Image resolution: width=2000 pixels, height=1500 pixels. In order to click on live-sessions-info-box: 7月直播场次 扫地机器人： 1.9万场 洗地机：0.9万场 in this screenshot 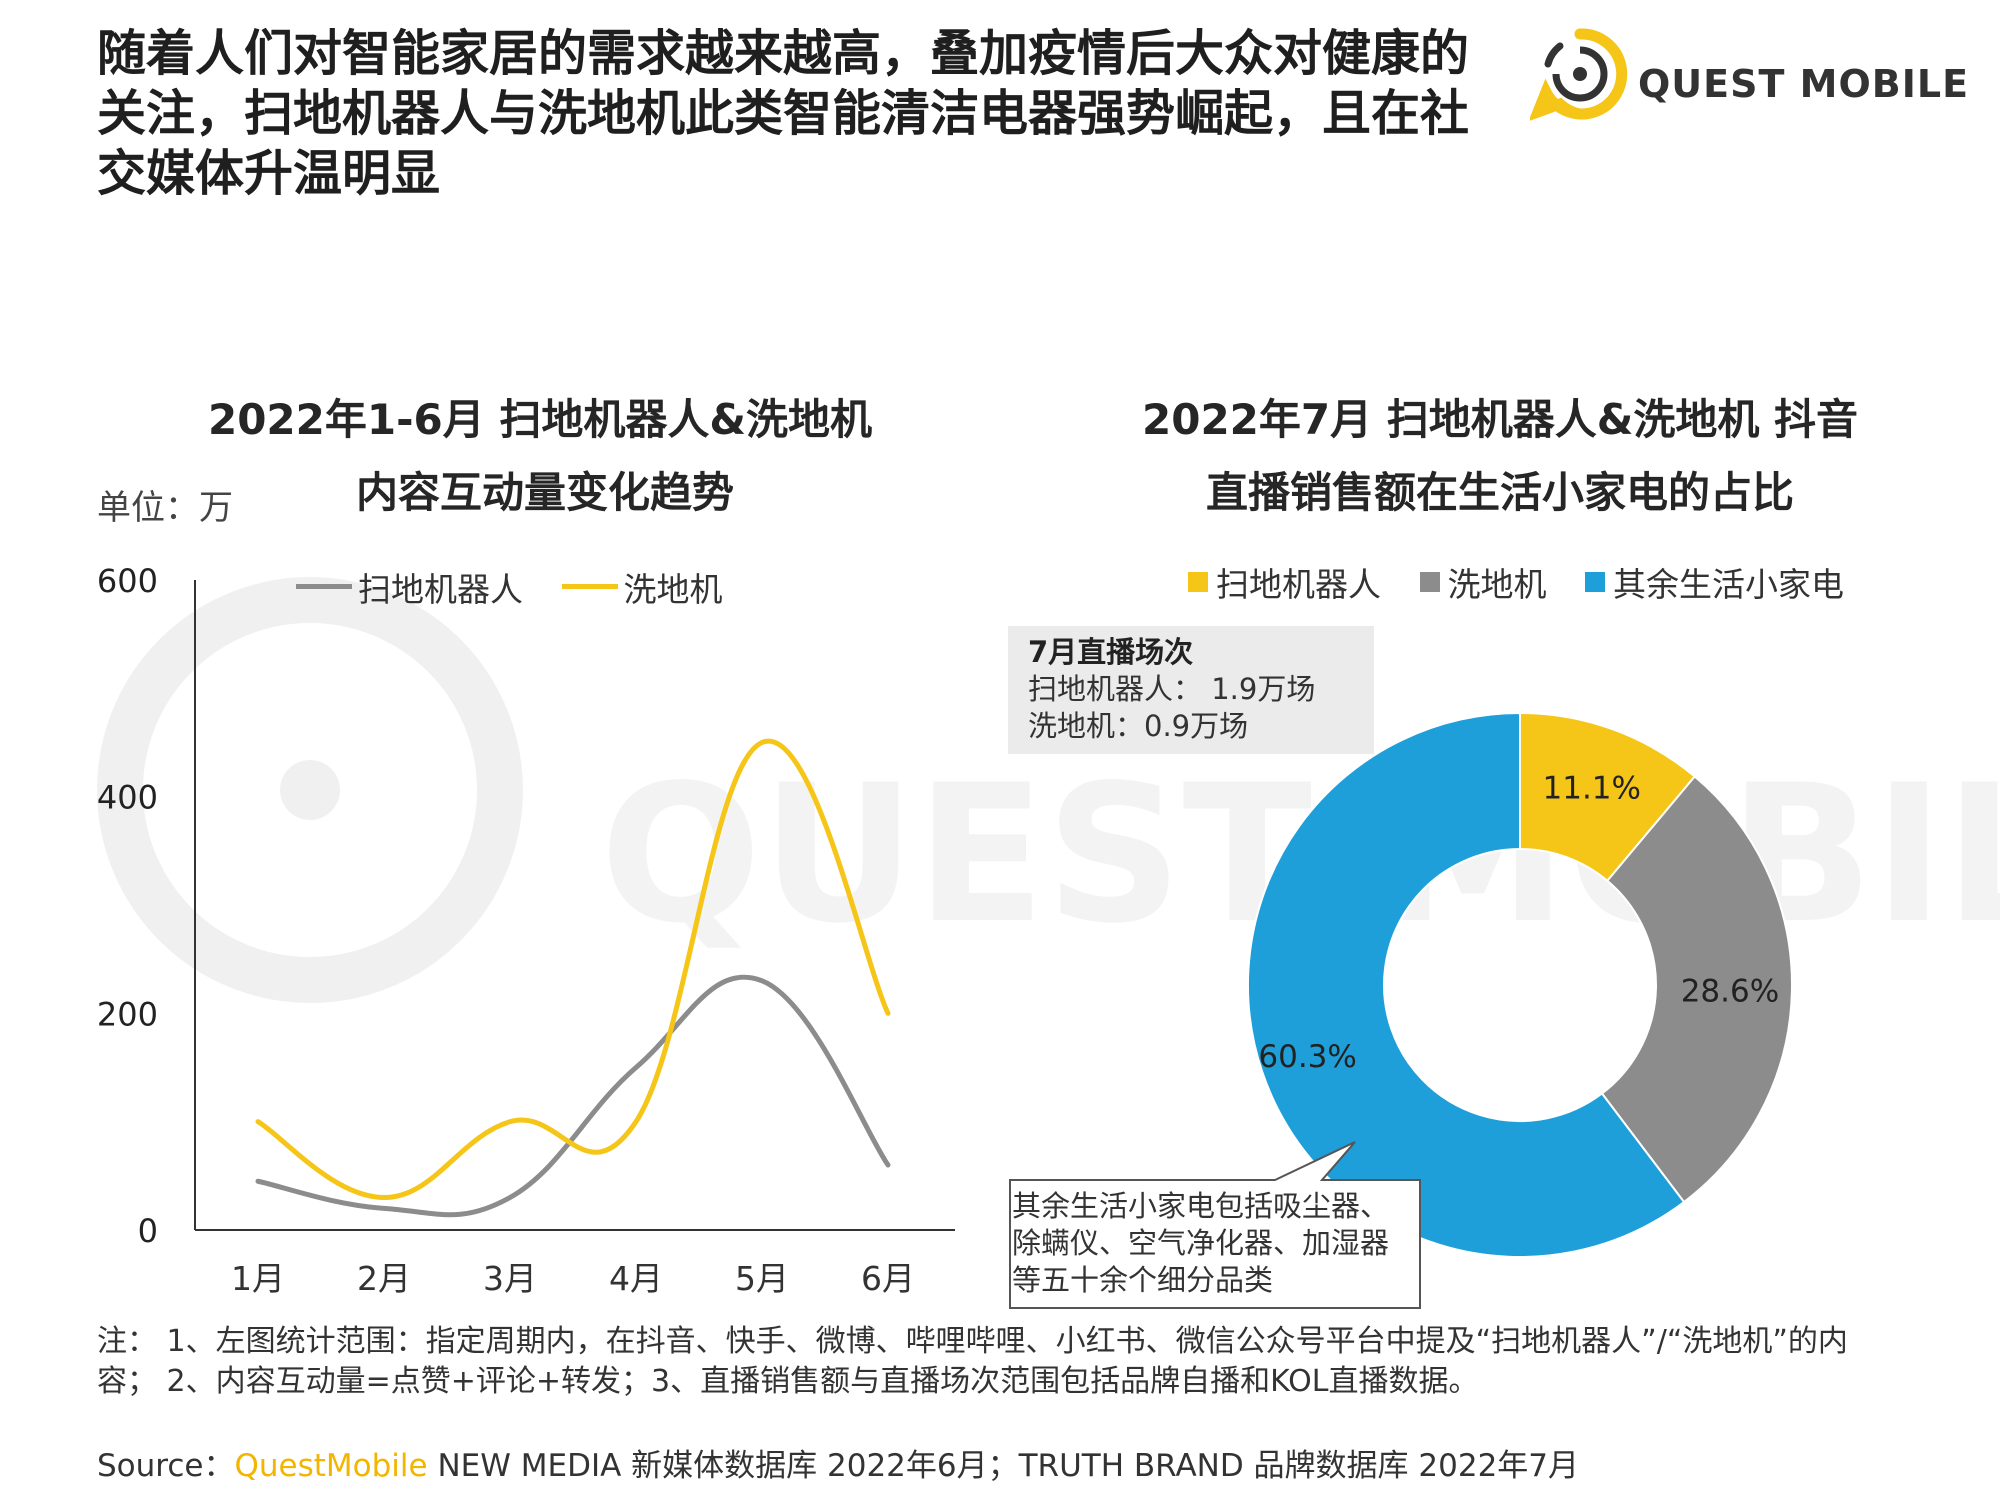, I will do `click(1191, 690)`.